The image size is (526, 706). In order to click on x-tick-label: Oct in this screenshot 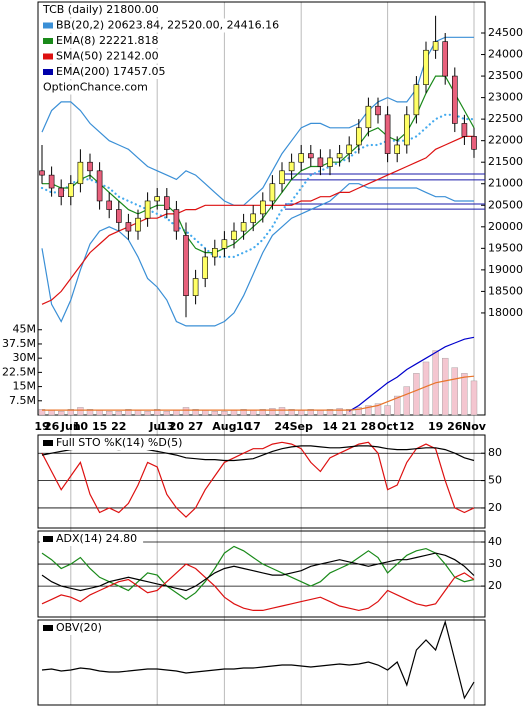, I will do `click(387, 426)`.